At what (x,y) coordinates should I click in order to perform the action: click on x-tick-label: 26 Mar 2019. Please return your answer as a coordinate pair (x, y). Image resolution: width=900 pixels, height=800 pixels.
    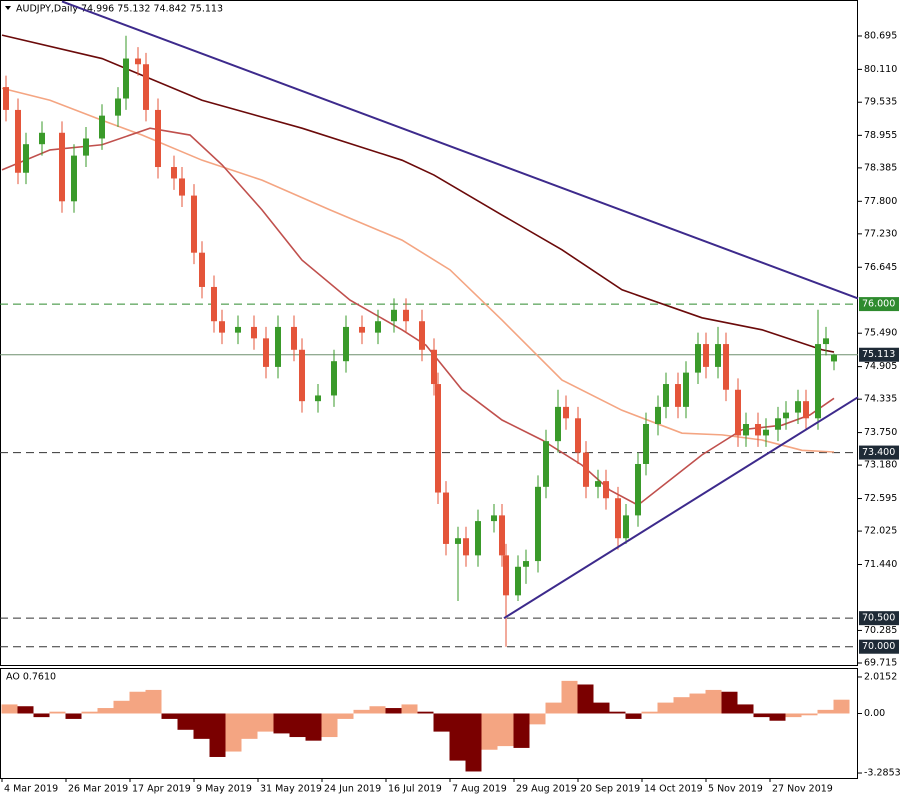
    Looking at the image, I should click on (98, 789).